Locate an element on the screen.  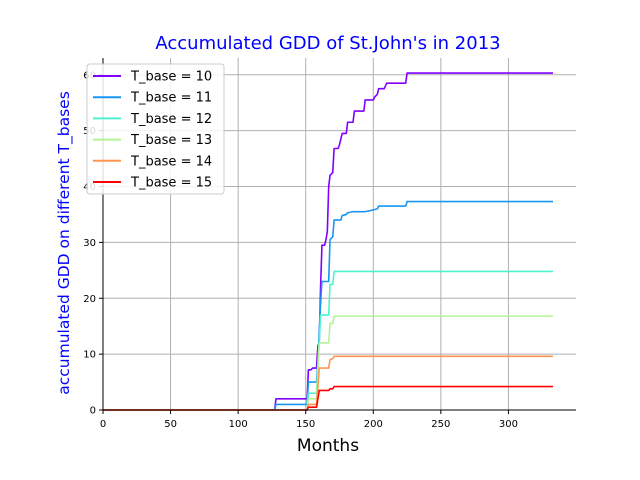
legend-label-1: T_base = 10 is located at coordinates (171, 77).